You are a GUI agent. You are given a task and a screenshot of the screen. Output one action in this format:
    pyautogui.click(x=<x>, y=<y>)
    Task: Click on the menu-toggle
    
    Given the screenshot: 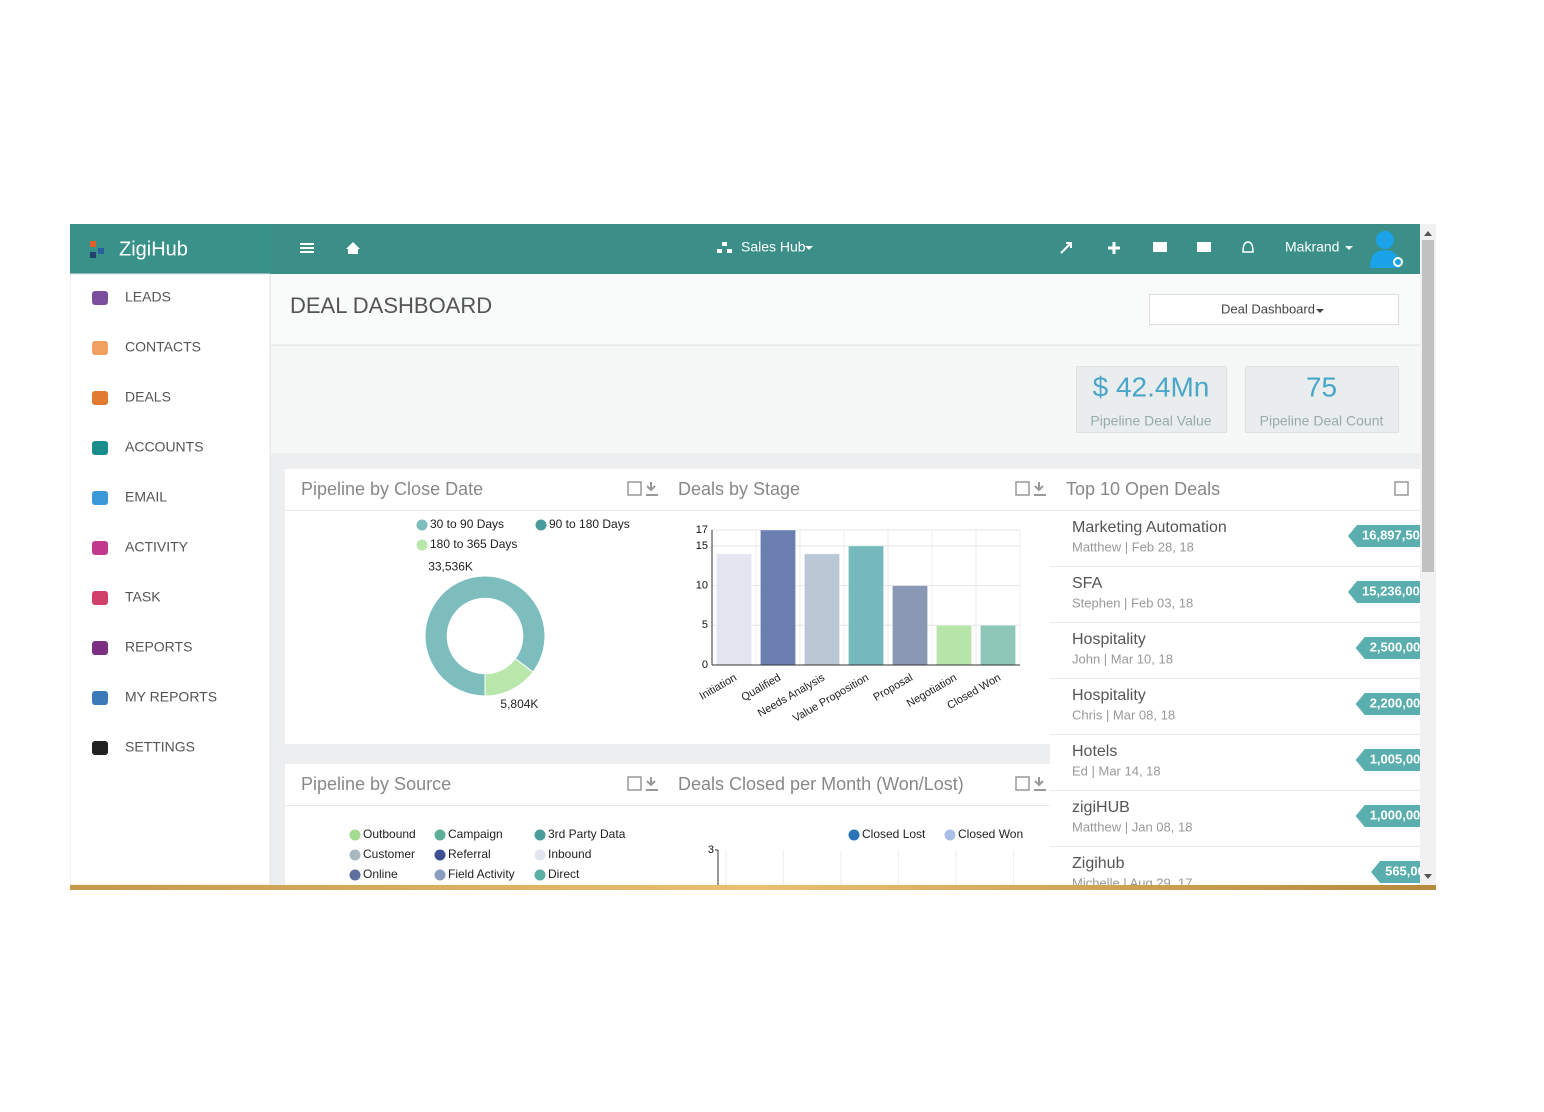 What is the action you would take?
    pyautogui.click(x=307, y=248)
    